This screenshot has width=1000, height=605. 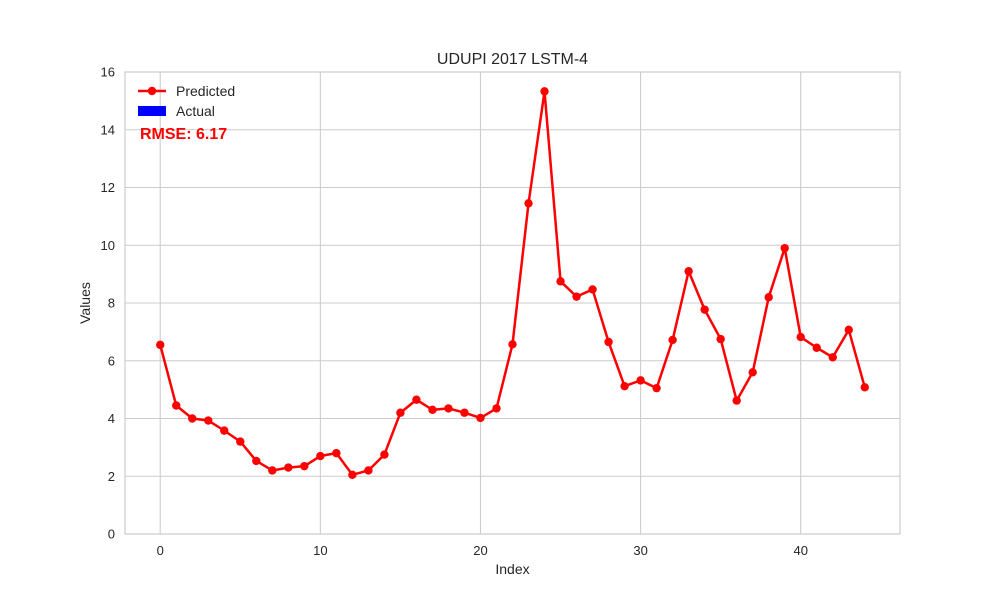 What do you see at coordinates (111, 418) in the screenshot?
I see `y-tick-label: 4` at bounding box center [111, 418].